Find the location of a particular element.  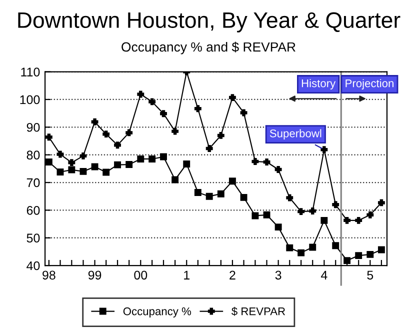

legend-label: $ REVPAR is located at coordinates (259, 311).